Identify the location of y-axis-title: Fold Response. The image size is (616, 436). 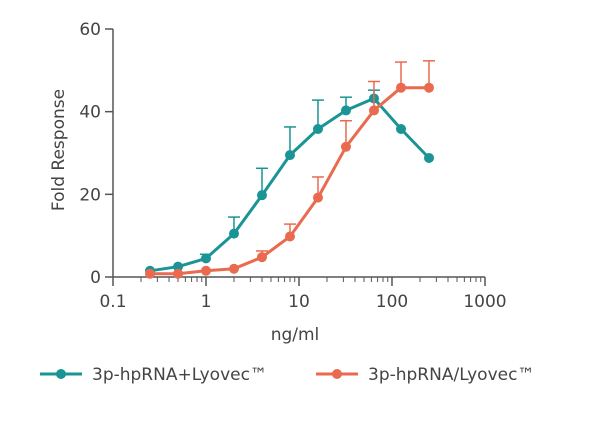
(59, 150).